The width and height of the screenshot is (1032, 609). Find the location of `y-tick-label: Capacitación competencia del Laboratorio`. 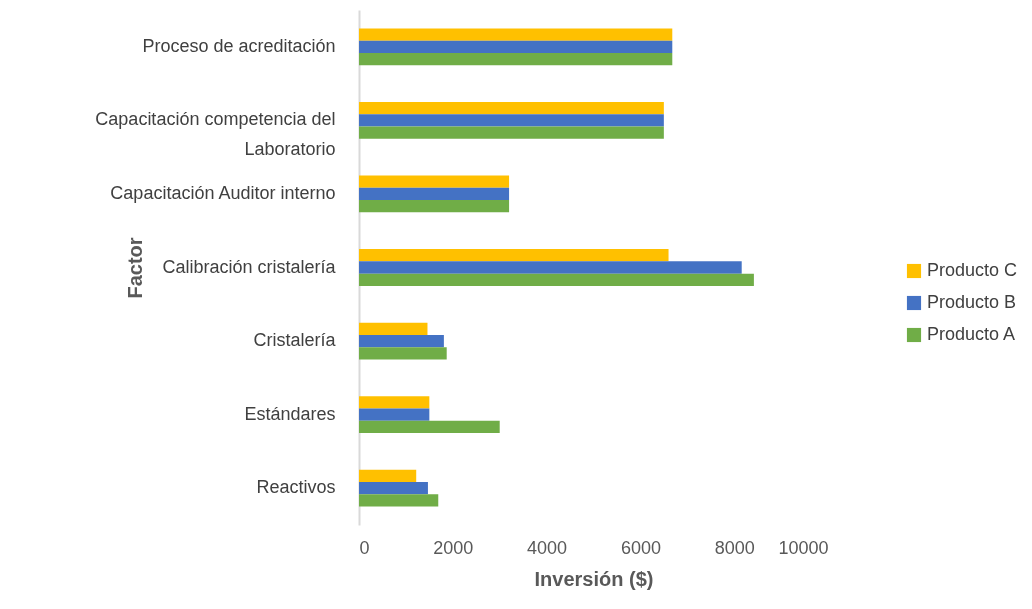

y-tick-label: Capacitación competencia del Laboratorio is located at coordinates (215, 134).